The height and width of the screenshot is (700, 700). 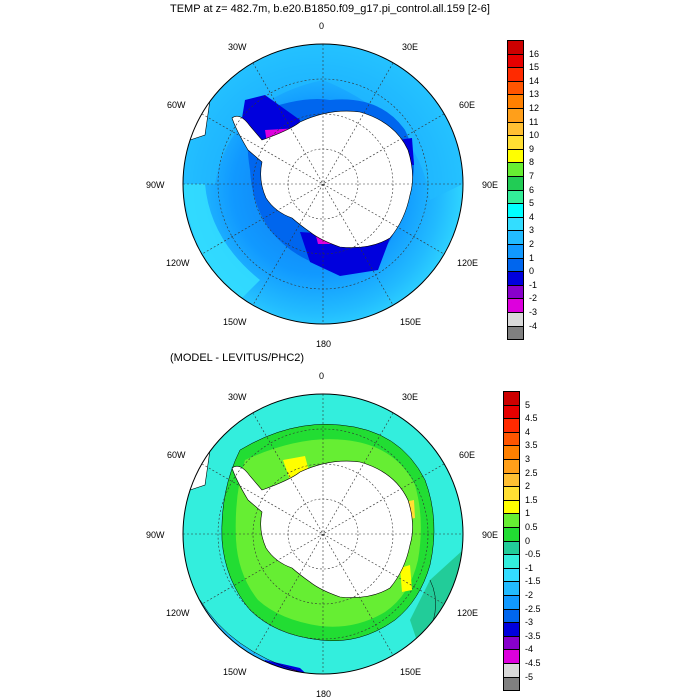 I want to click on top-lon-90w: 90W, so click(x=155, y=185).